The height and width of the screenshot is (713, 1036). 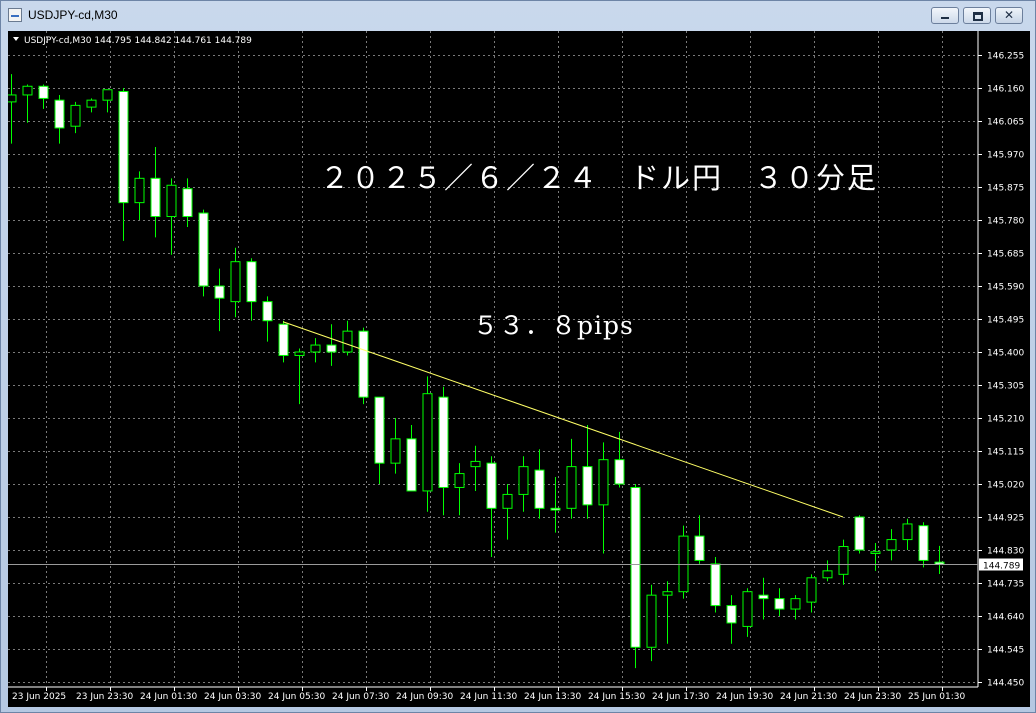 I want to click on time-tick-label: 24 Jun 13:30, so click(x=552, y=697).